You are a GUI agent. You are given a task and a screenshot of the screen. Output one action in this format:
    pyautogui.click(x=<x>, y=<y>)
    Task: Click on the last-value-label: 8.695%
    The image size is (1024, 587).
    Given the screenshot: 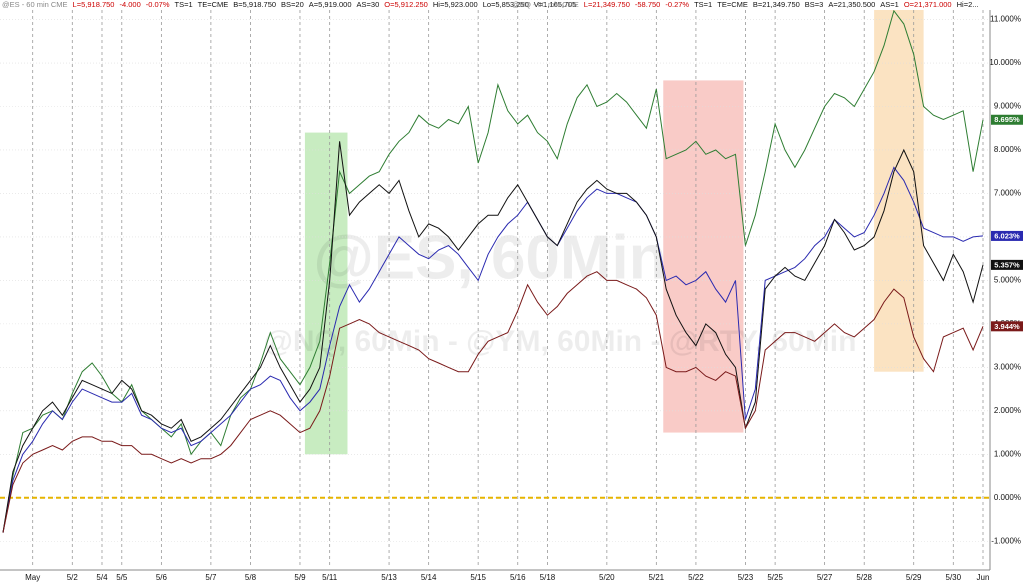 What is the action you would take?
    pyautogui.click(x=1007, y=119)
    